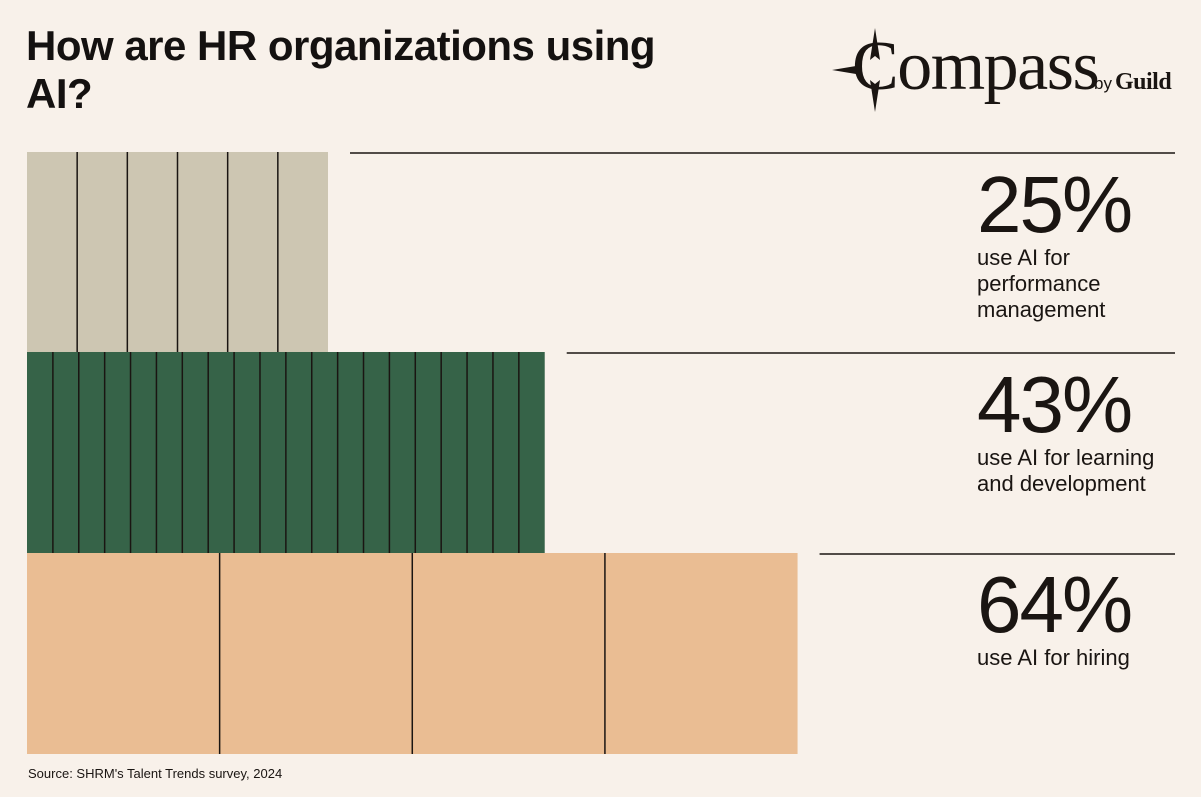 Image resolution: width=1201 pixels, height=797 pixels. What do you see at coordinates (1041, 309) in the screenshot?
I see `stat-label-line: management` at bounding box center [1041, 309].